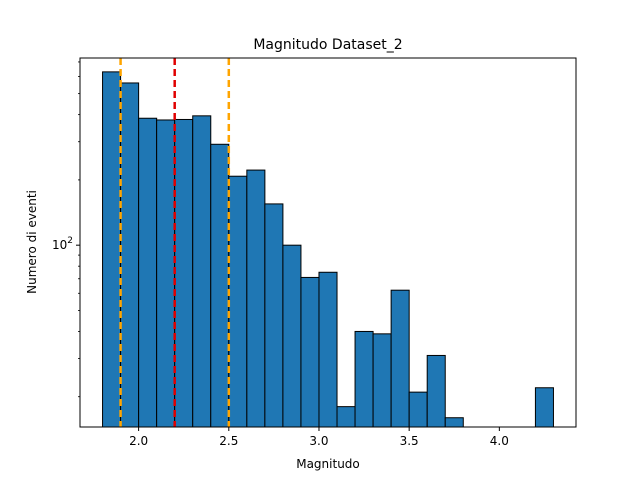 The height and width of the screenshot is (480, 640). I want to click on y-tick-label: 102, so click(62, 244).